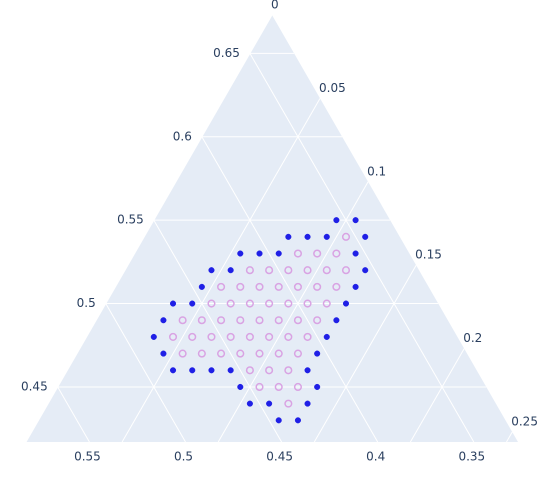 This screenshot has width=542, height=494. Describe the element at coordinates (428, 255) in the screenshot. I see `c-tick-label: 0.15` at that location.